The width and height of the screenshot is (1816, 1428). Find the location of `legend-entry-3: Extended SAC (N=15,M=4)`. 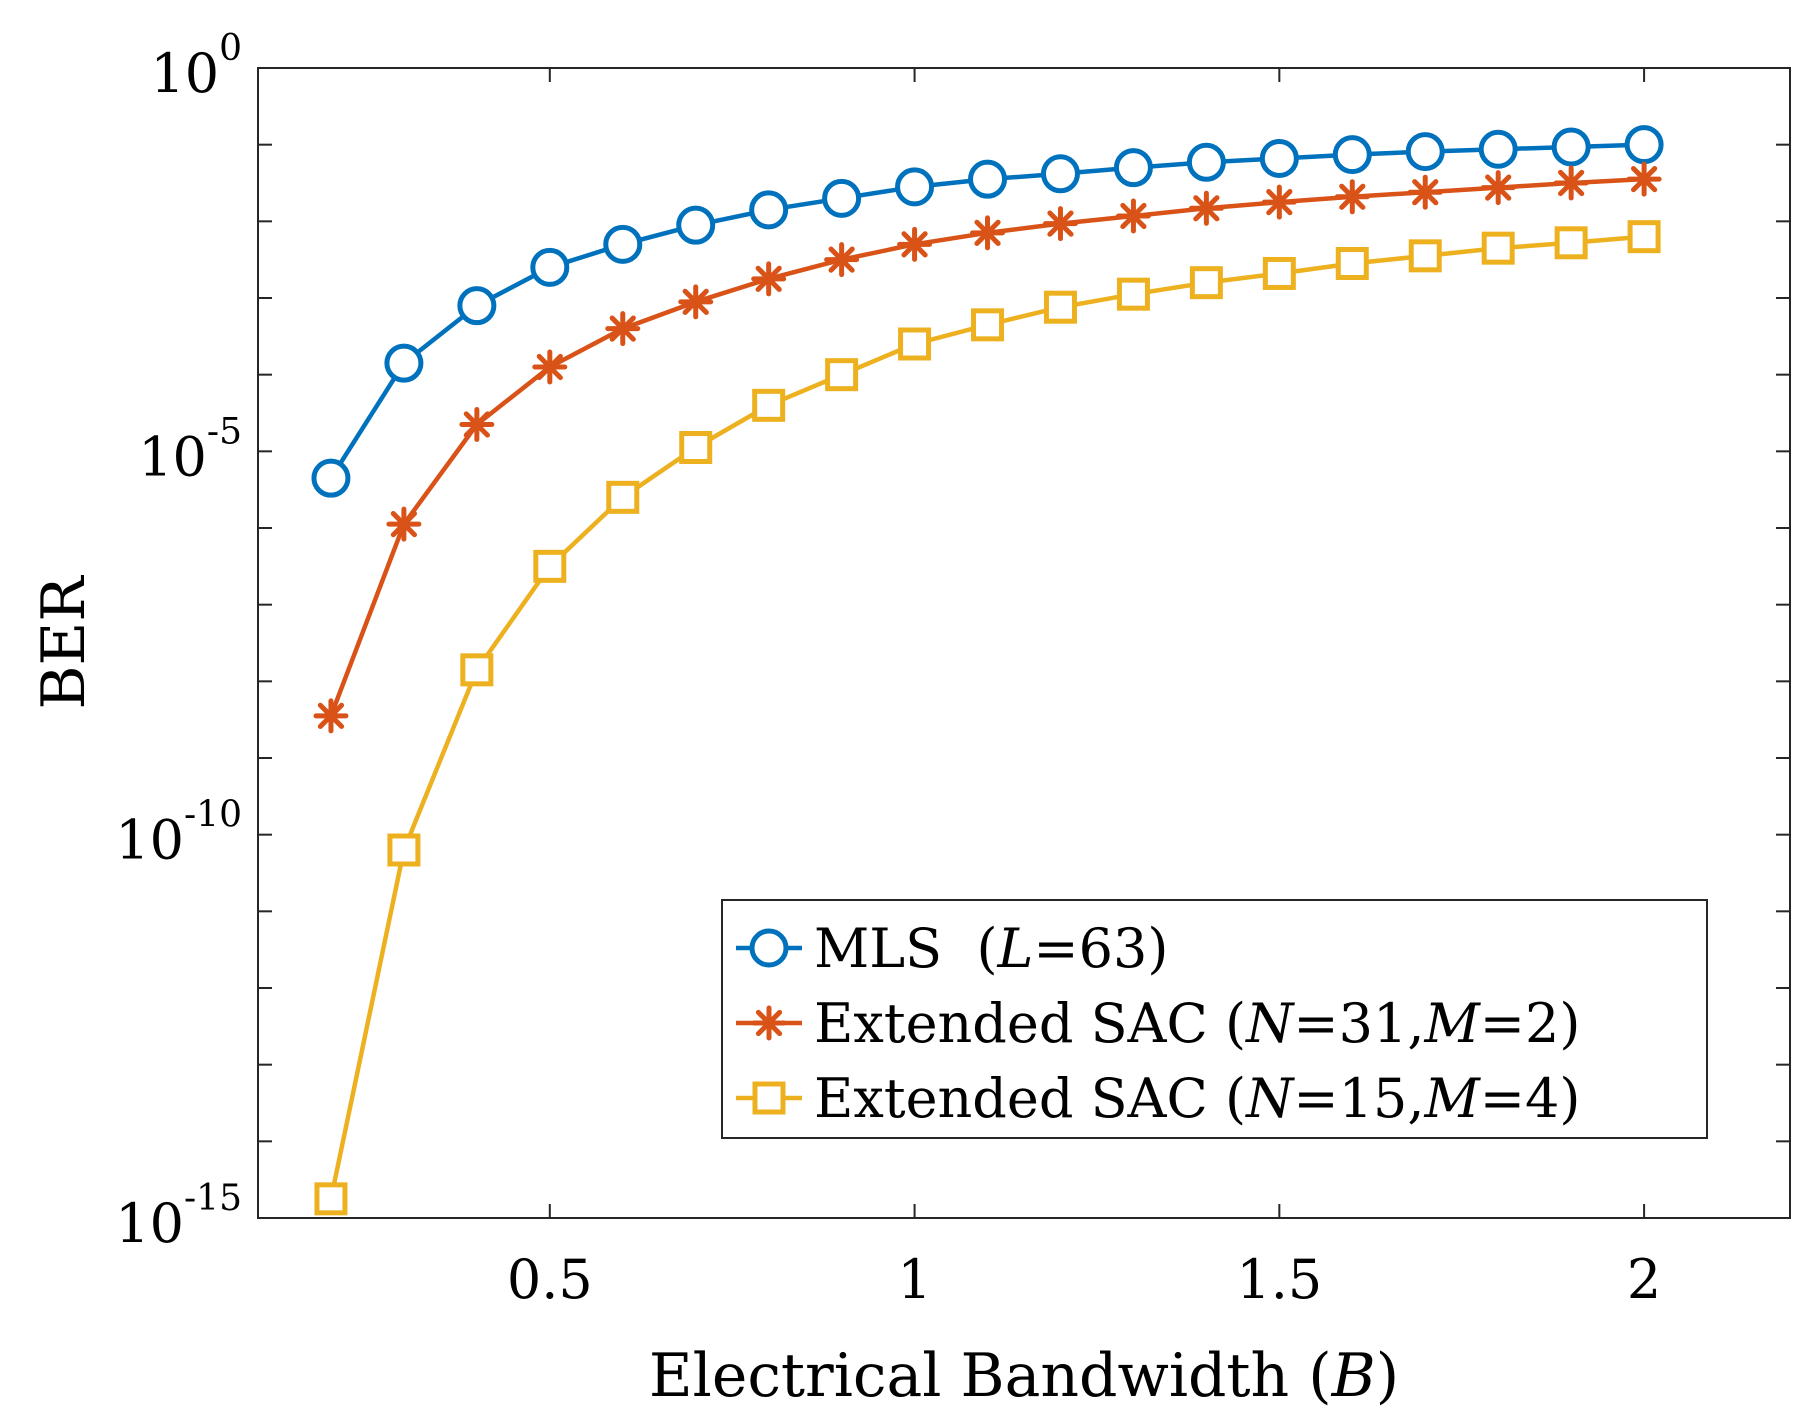

legend-entry-3: Extended SAC (N=15,M=4) is located at coordinates (1158, 1098).